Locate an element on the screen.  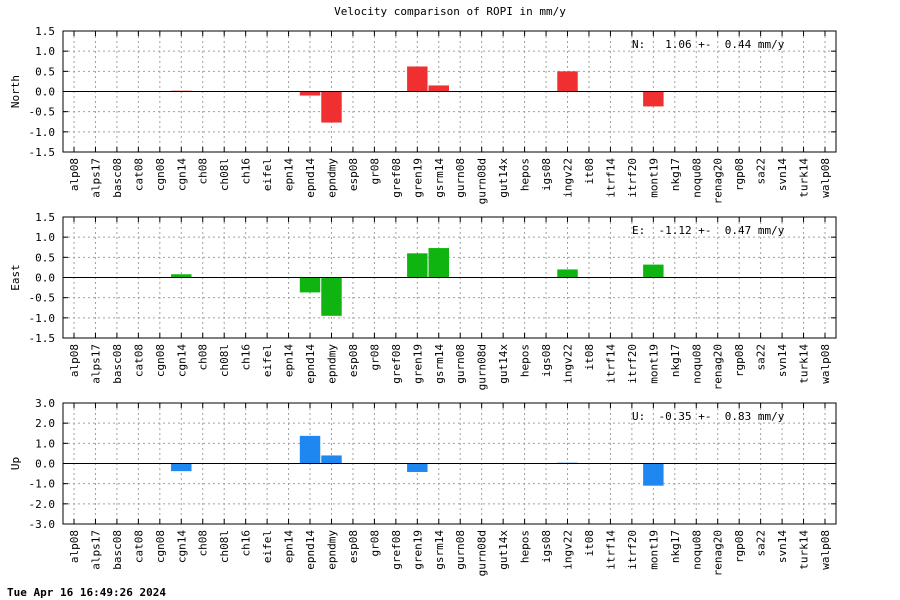
panel-up-category-label: basc08 is located at coordinates (117, 550).